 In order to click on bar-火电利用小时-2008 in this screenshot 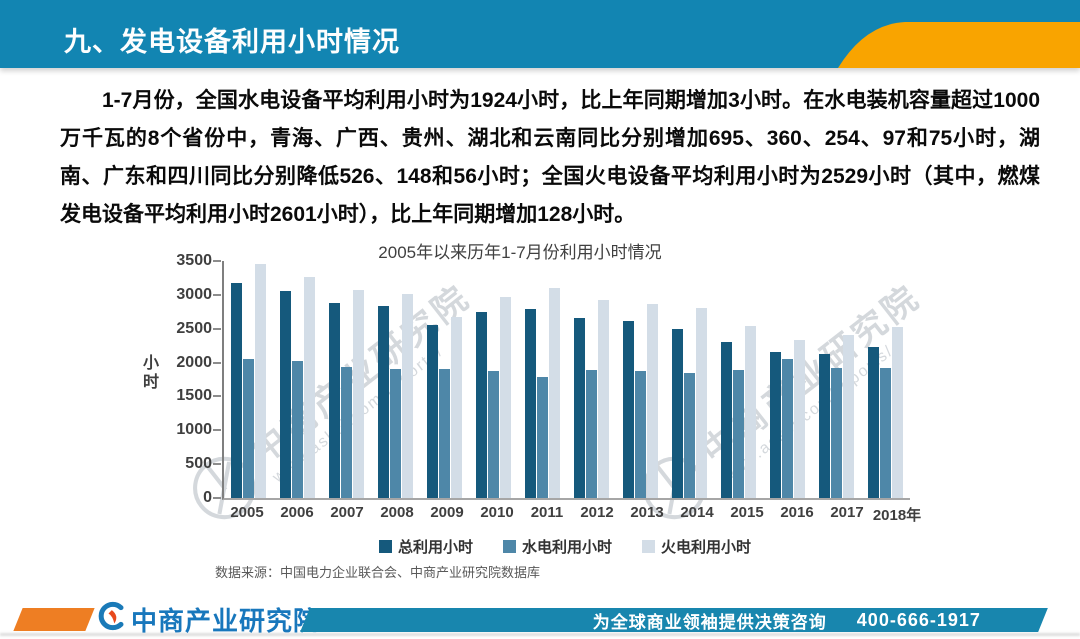, I will do `click(407, 396)`.